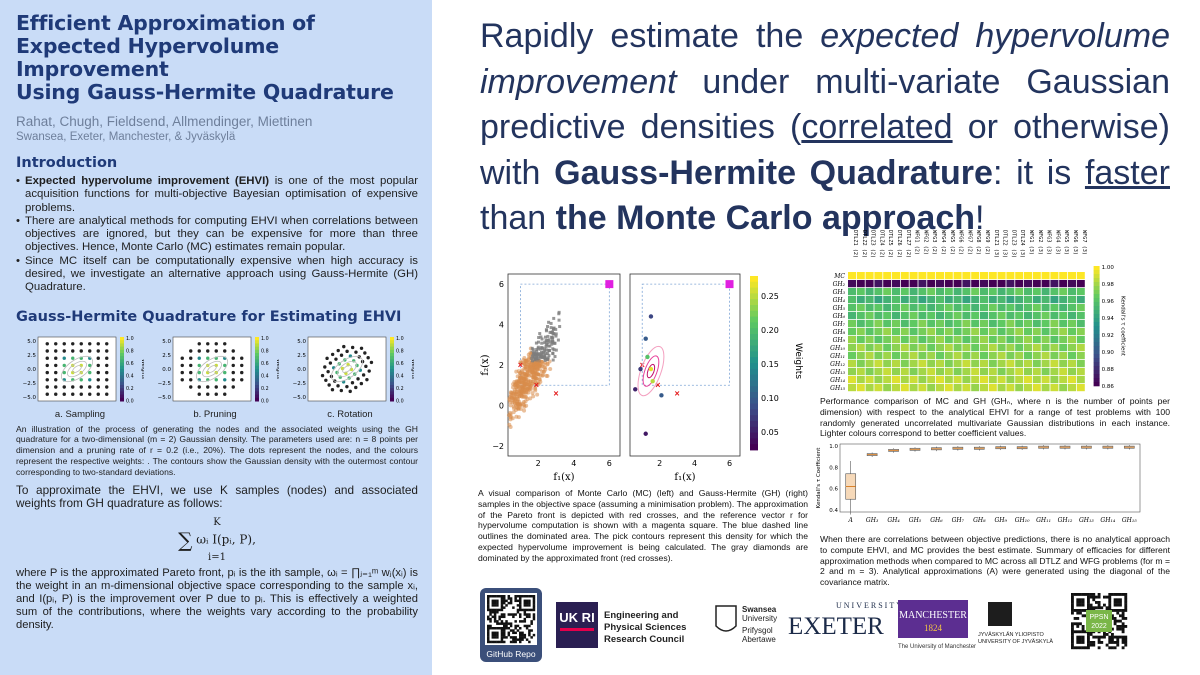  I want to click on affiliations: Swansea, Exeter, Manchester, & Jyväskylä, so click(126, 137).